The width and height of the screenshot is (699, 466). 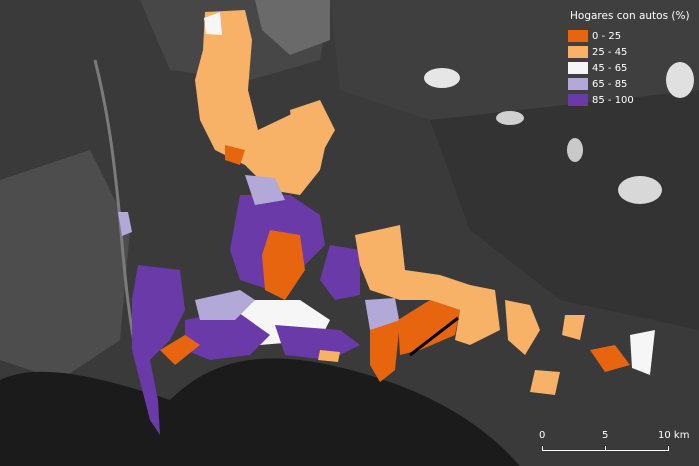 What do you see at coordinates (385, 351) in the screenshot?
I see `zone-0-25-south` at bounding box center [385, 351].